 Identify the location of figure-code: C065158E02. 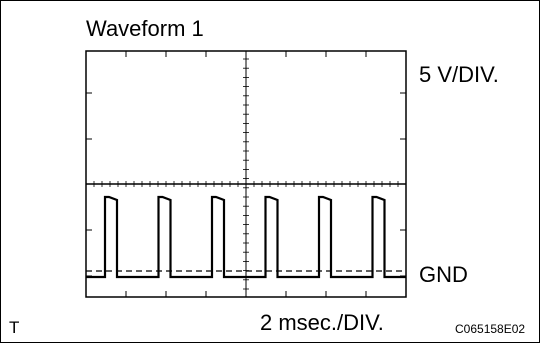
(490, 329).